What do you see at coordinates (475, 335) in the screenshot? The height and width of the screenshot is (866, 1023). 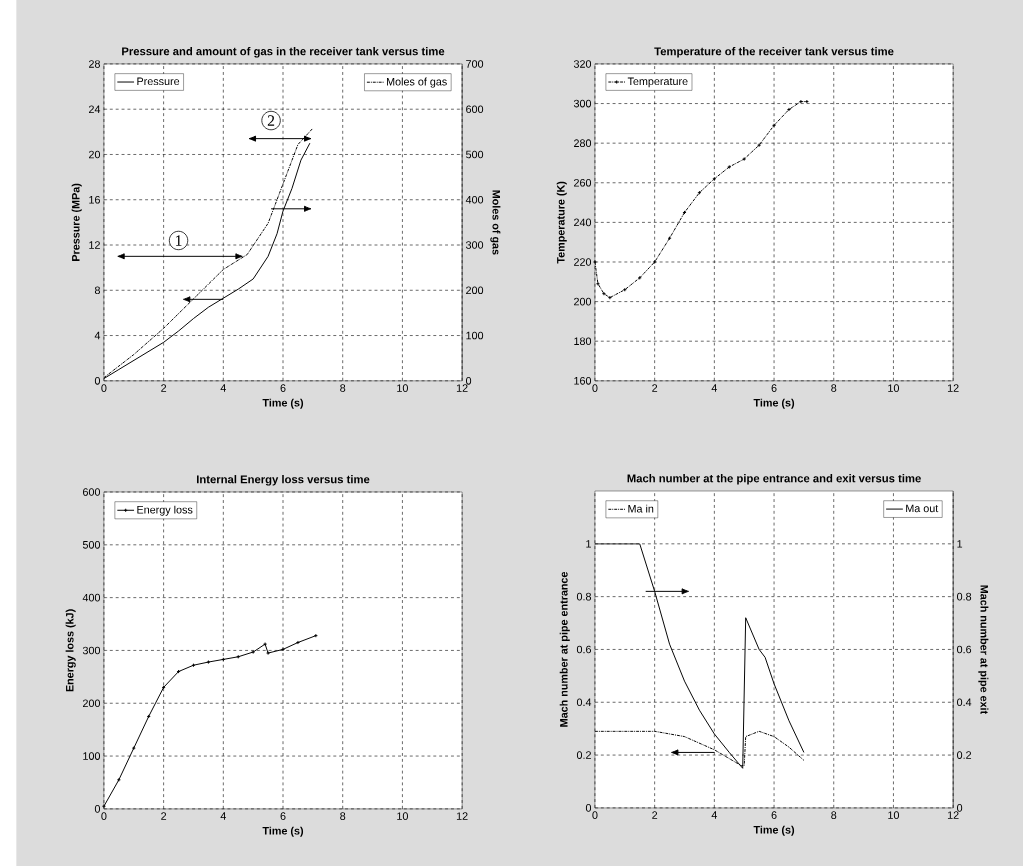 I see `y2-tick-label: 100` at bounding box center [475, 335].